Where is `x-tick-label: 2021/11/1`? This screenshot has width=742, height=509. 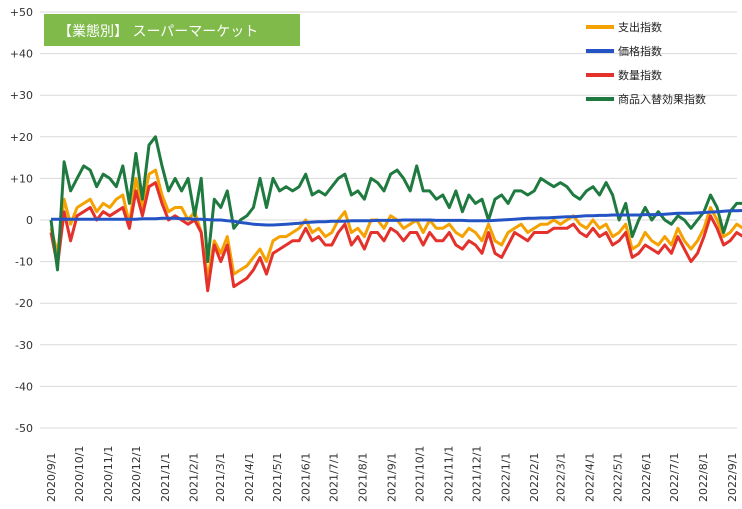 x-tick-label: 2021/11/1 is located at coordinates (448, 474).